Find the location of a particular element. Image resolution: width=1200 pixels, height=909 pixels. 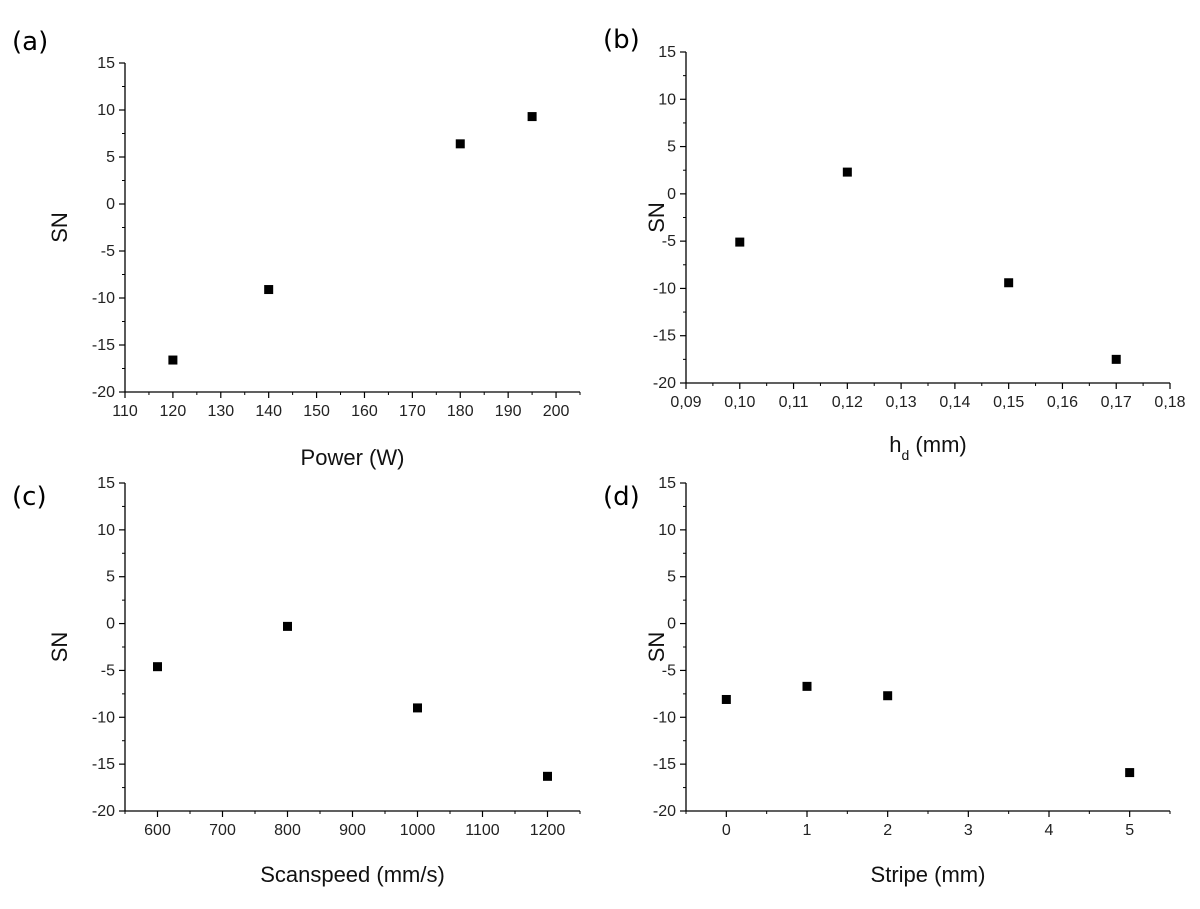

x-tick-label: 1000 is located at coordinates (418, 830).